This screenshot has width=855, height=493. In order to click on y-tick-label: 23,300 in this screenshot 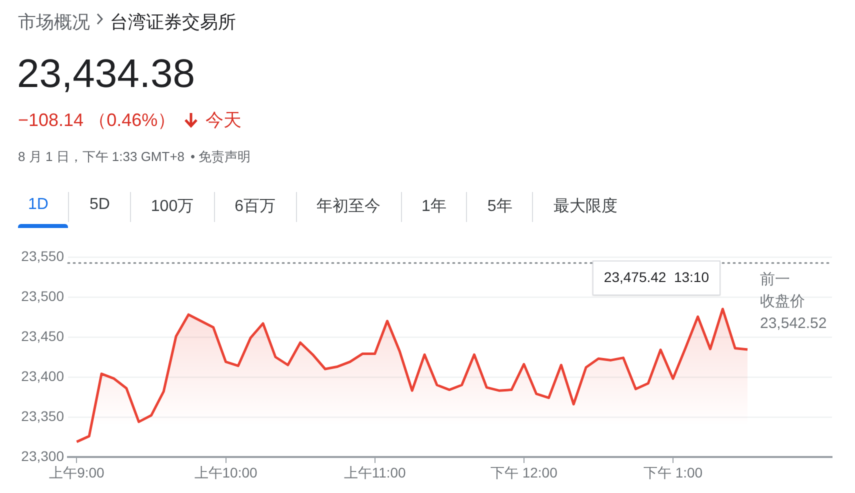, I will do `click(42, 456)`.